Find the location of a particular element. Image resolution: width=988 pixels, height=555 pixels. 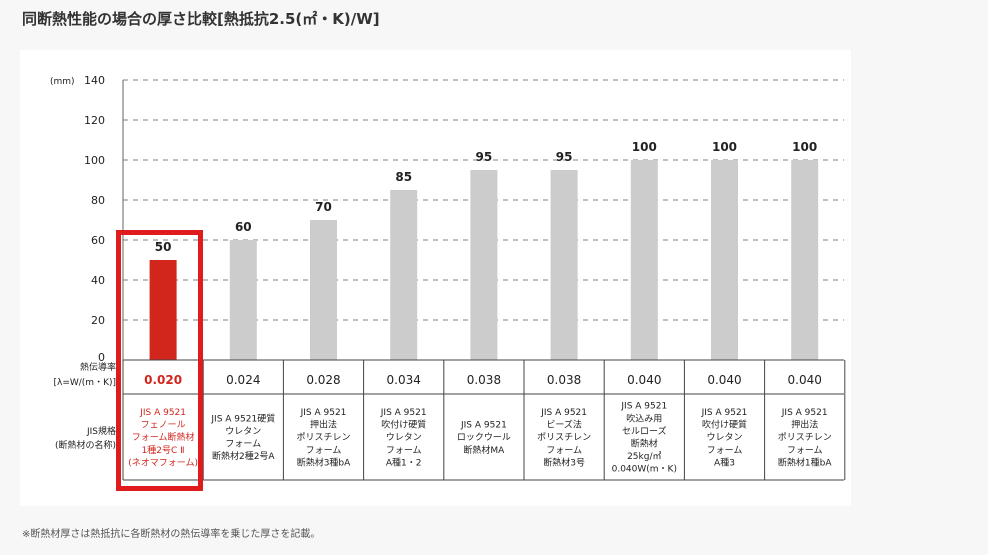

conductivity-value: 0.024 is located at coordinates (243, 380).